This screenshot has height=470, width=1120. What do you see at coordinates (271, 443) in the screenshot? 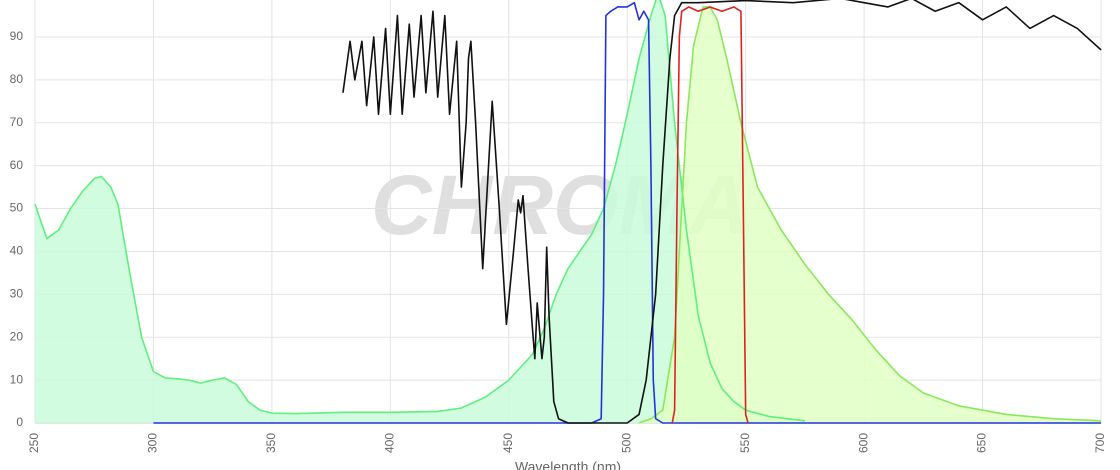
I see `x-tick-label: 350` at bounding box center [271, 443].